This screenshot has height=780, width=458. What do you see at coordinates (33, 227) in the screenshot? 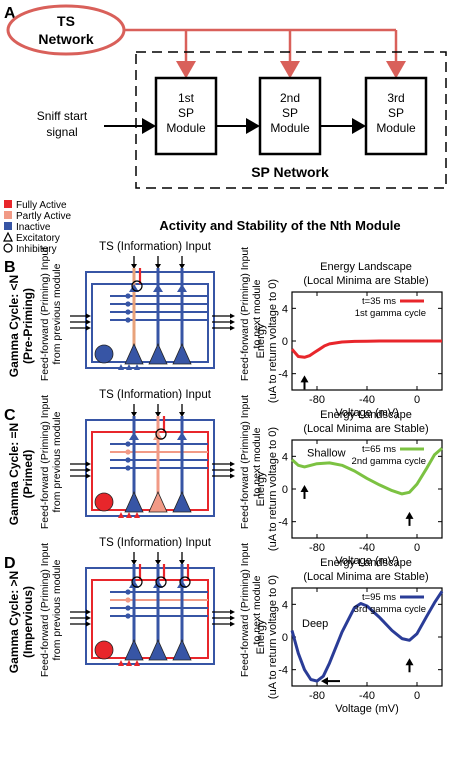
I see `legend-inactive: Inactive` at bounding box center [33, 227].